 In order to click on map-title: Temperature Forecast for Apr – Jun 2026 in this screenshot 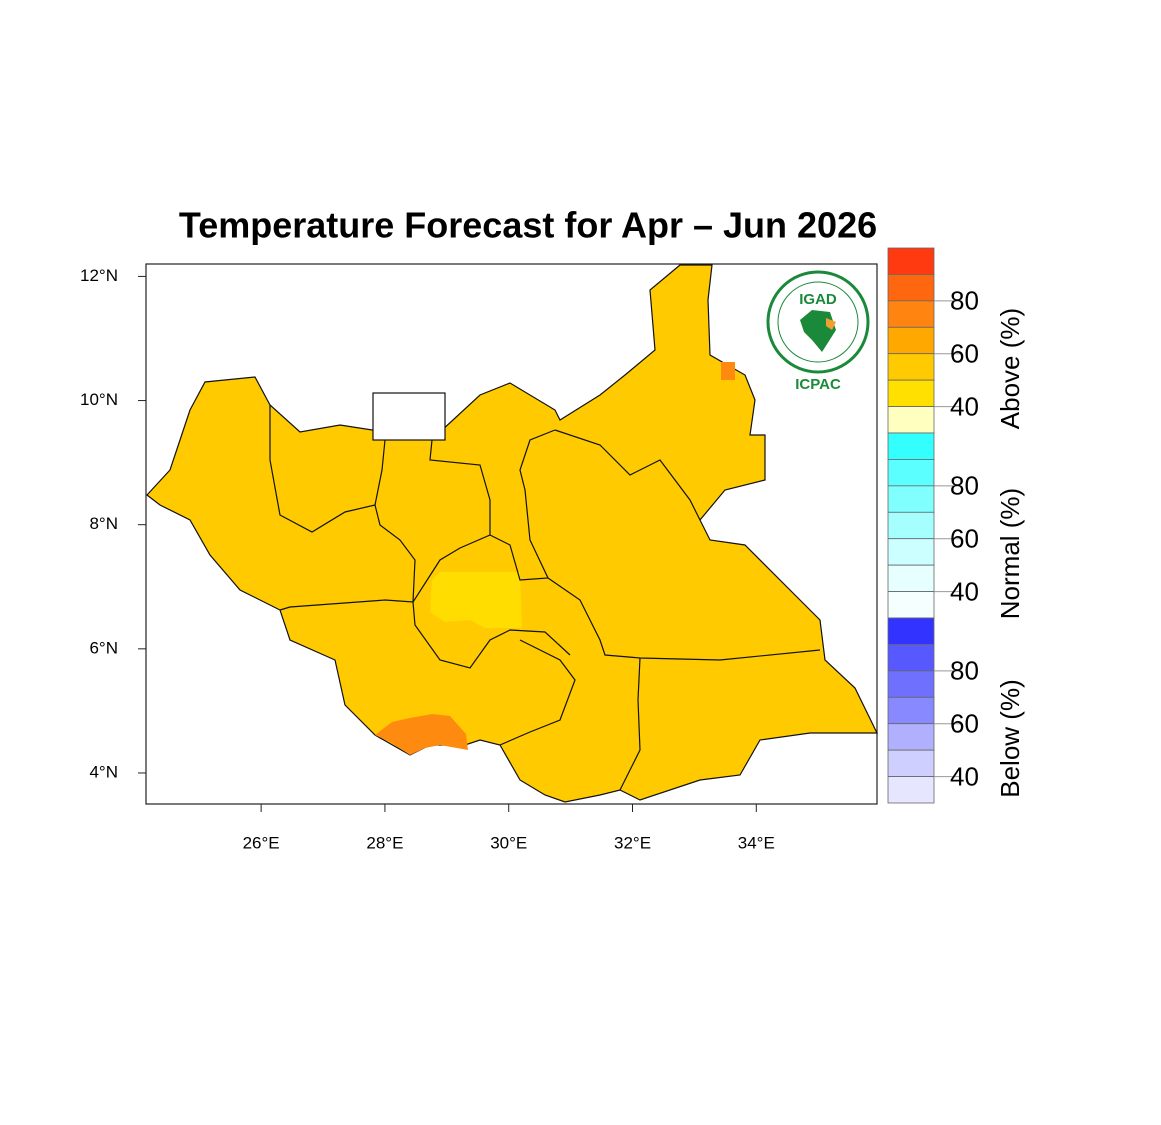, I will do `click(528, 225)`.